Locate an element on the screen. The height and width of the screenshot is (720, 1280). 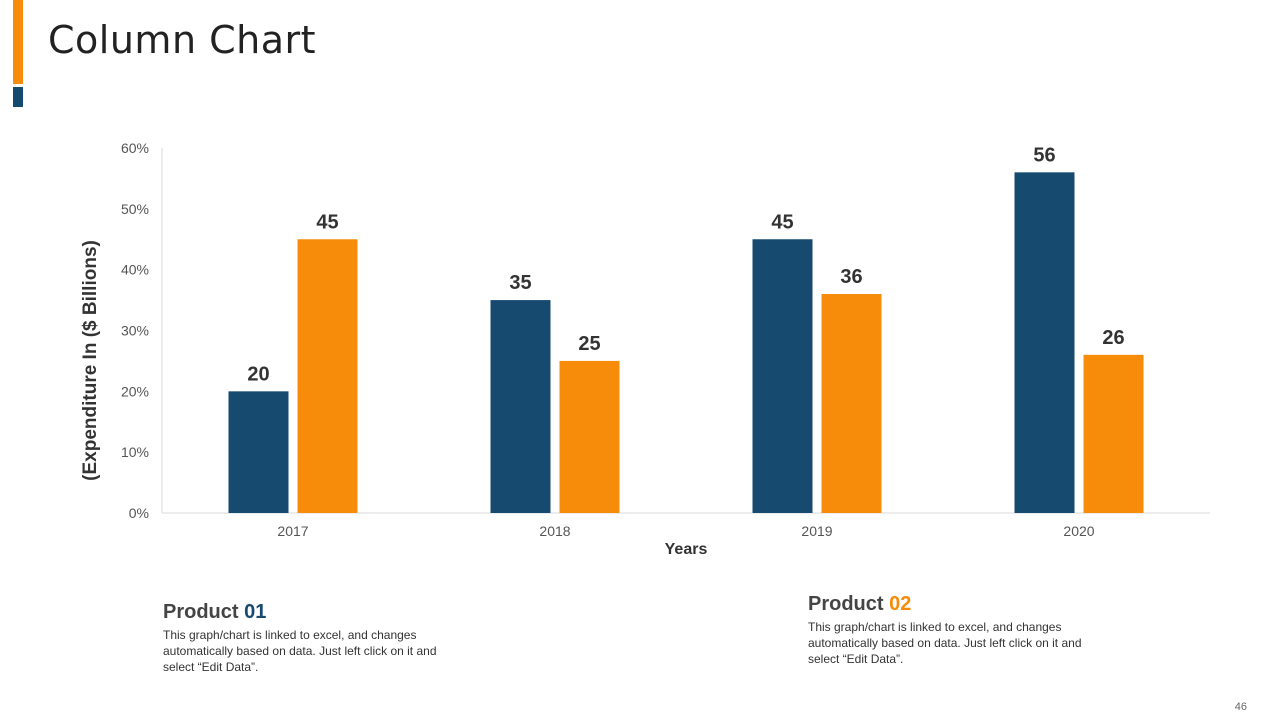
data-label: 26 is located at coordinates (1113, 338).